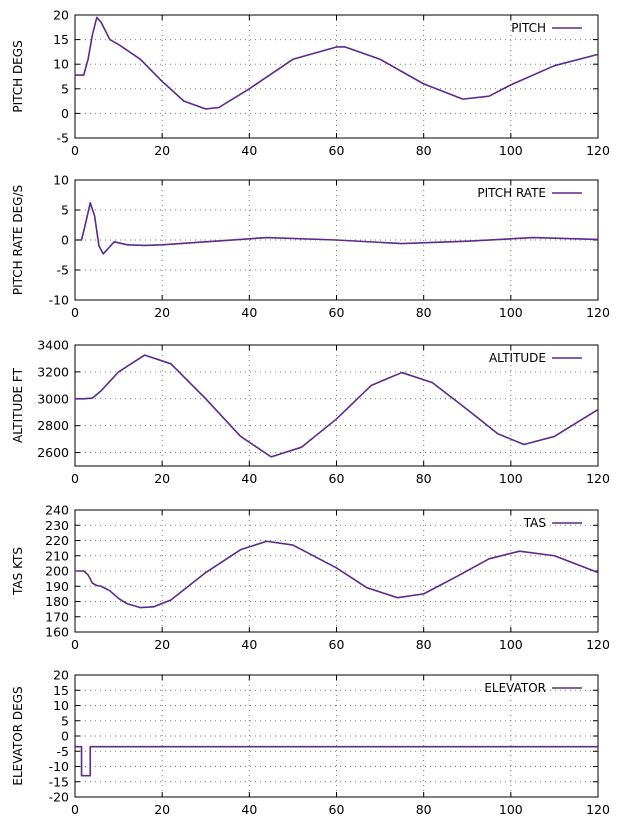 This screenshot has width=620, height=831. I want to click on y-axis-label: PITCH DEGS, so click(18, 76).